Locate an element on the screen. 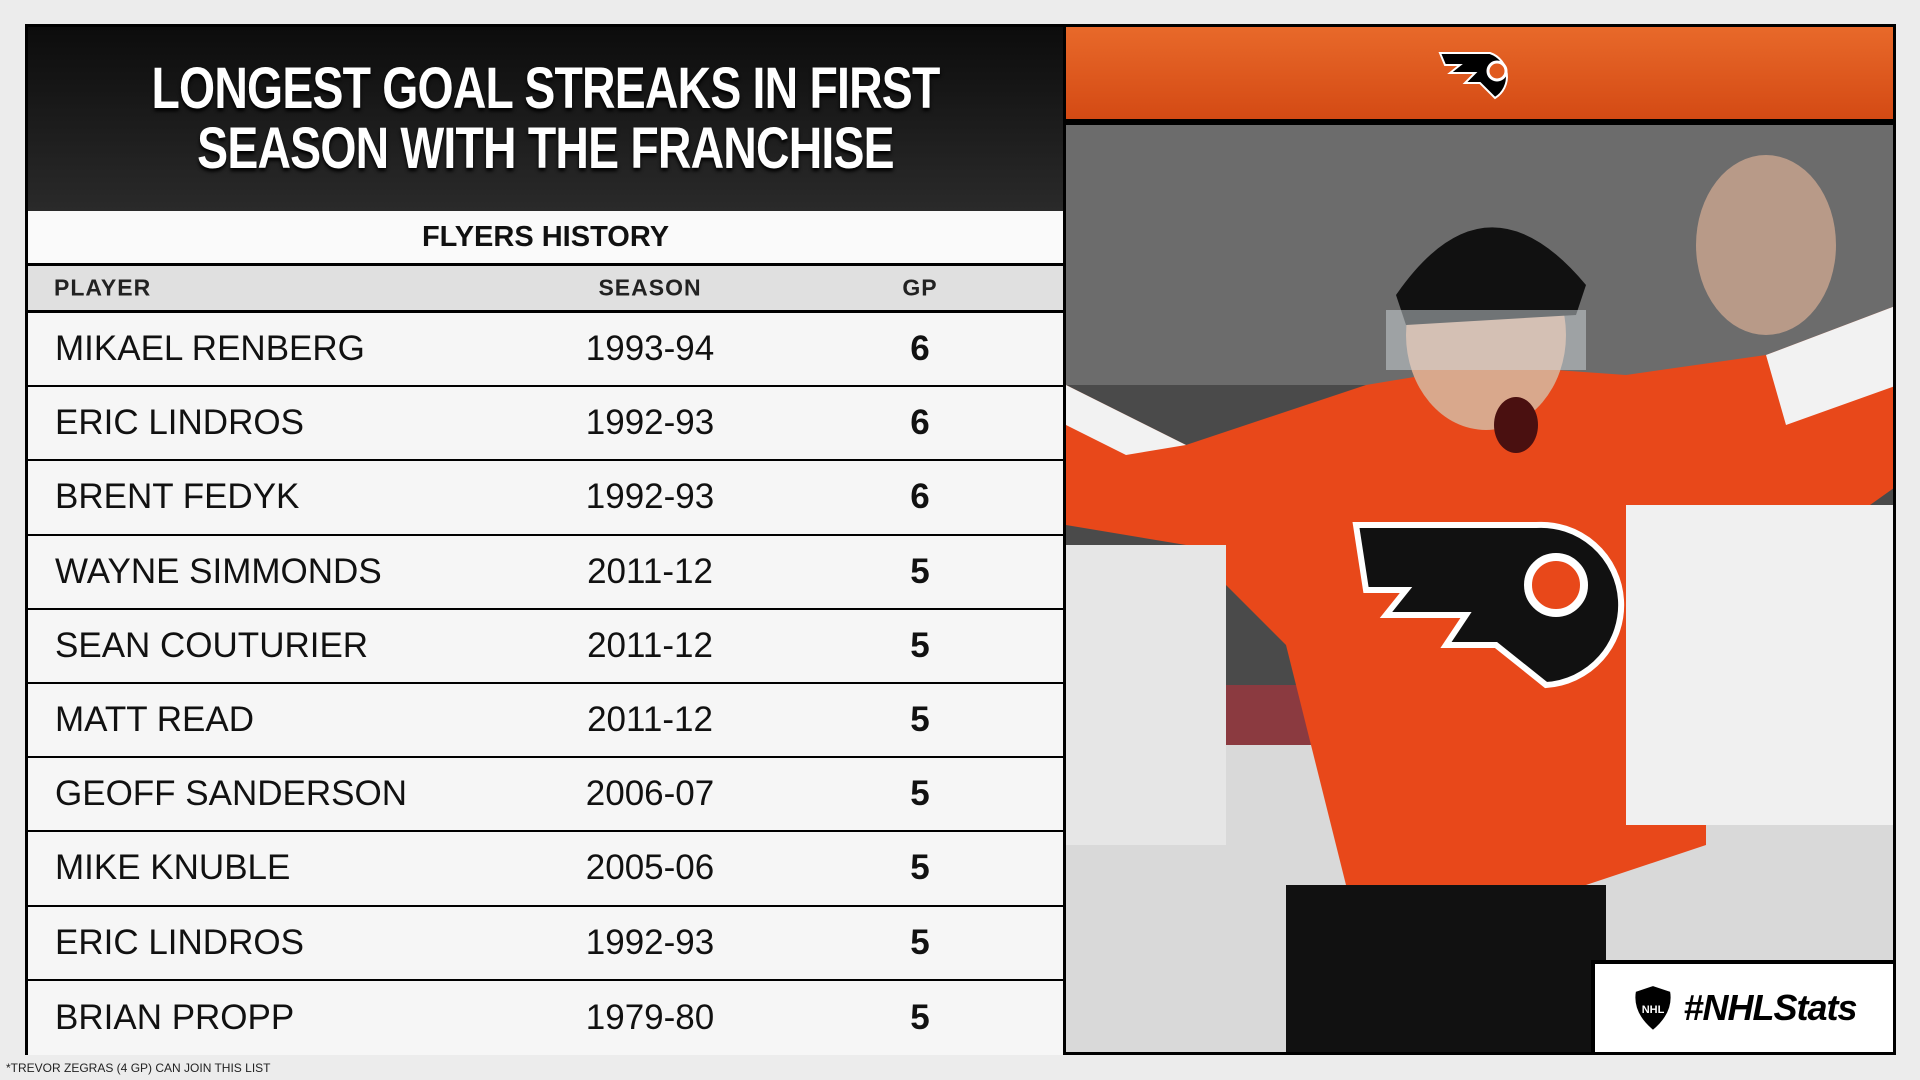  nhl-stats-badge: NHL #NHLStats is located at coordinates (1742, 1006).